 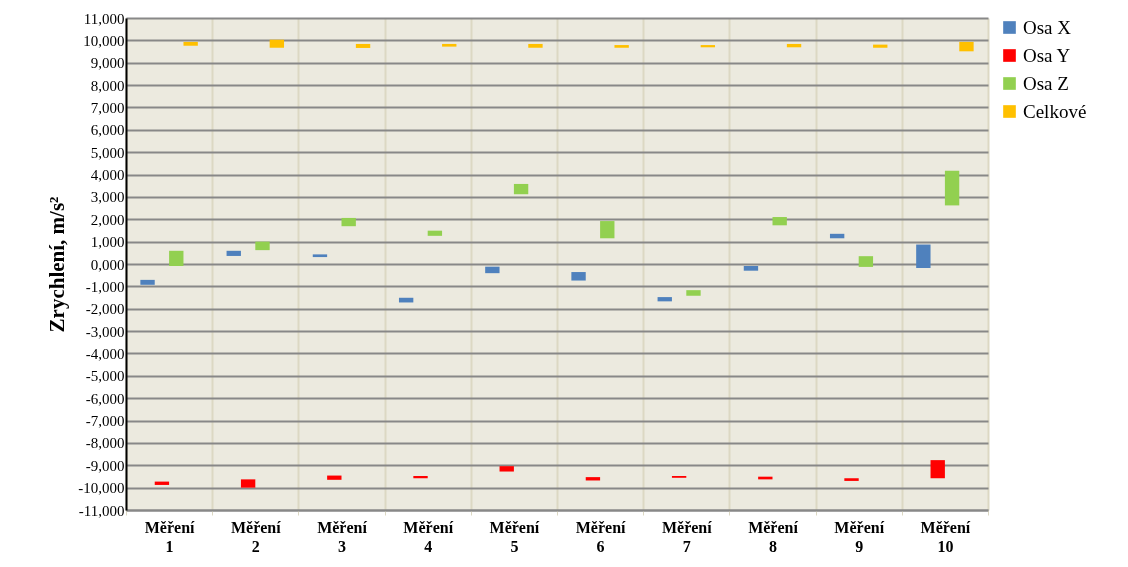 What do you see at coordinates (107, 152) in the screenshot?
I see `y-tick-label: 5,000` at bounding box center [107, 152].